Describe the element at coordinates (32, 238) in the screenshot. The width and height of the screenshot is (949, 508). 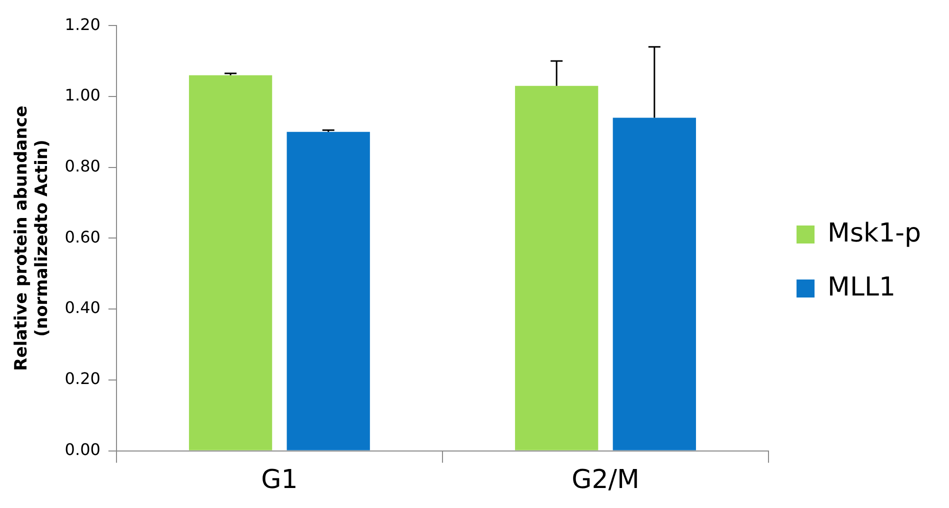
I see `y-axis-title: Relative protein abundance (normalizedto Actin)` at that location.